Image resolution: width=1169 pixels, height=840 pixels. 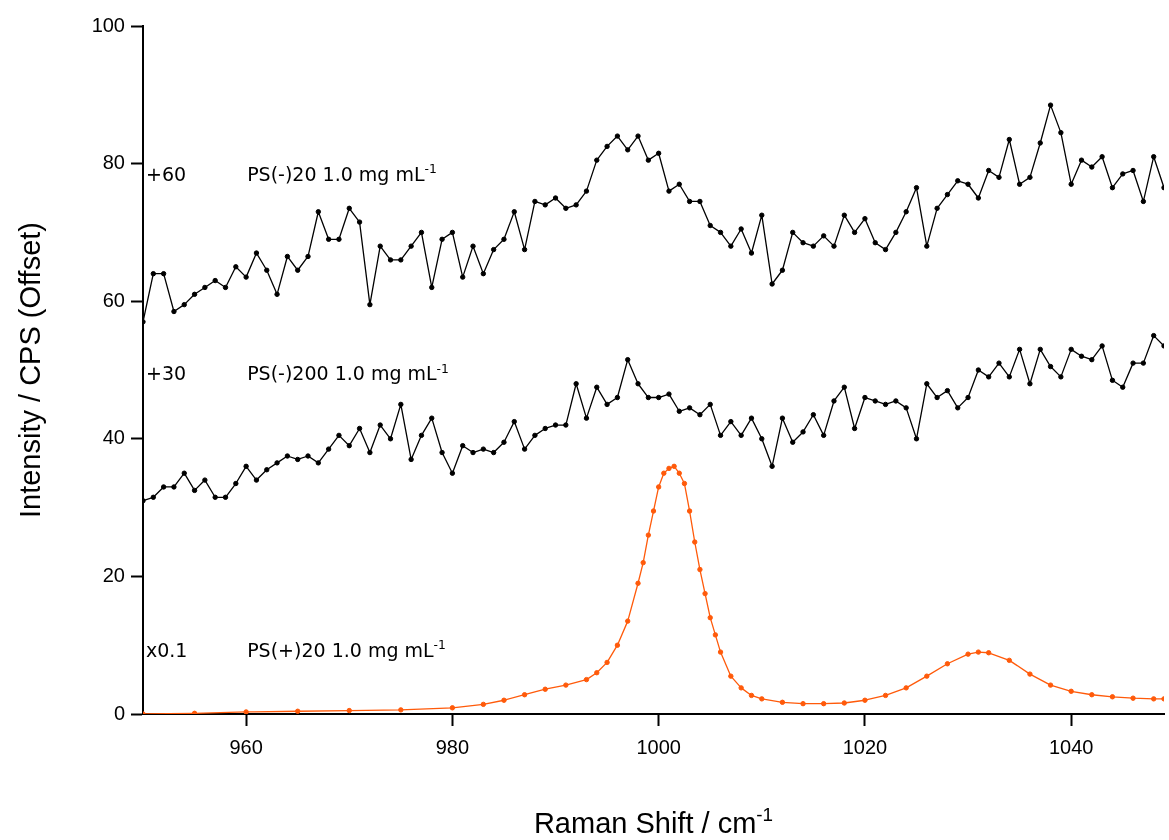 I want to click on y-tick-label: 80, so click(x=113, y=162).